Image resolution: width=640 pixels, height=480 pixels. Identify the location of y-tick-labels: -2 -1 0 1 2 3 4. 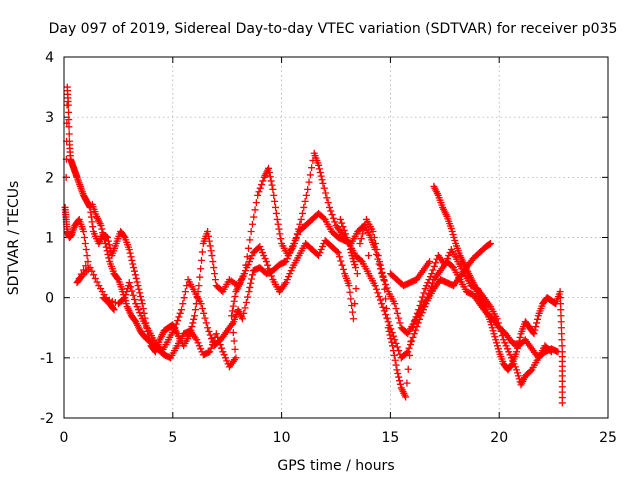
(47, 238).